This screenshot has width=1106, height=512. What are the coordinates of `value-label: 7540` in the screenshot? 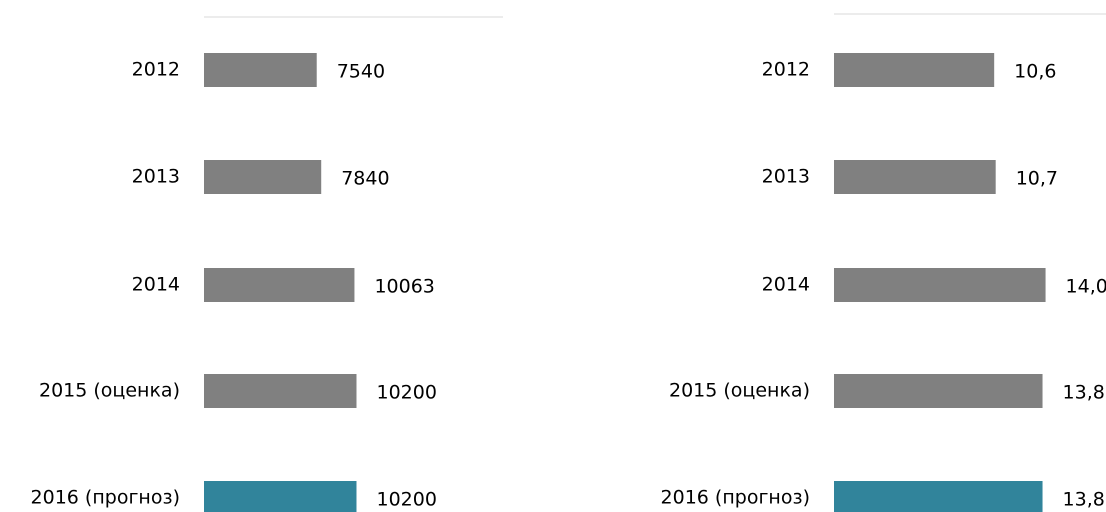 It's located at (361, 72).